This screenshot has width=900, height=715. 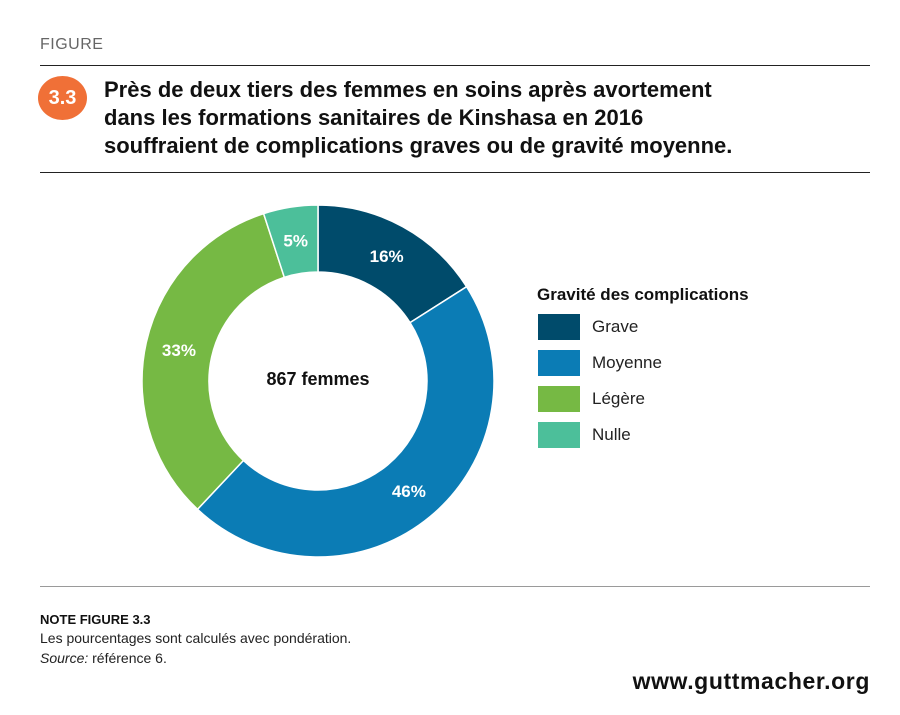 What do you see at coordinates (455, 172) in the screenshot?
I see `title-divider` at bounding box center [455, 172].